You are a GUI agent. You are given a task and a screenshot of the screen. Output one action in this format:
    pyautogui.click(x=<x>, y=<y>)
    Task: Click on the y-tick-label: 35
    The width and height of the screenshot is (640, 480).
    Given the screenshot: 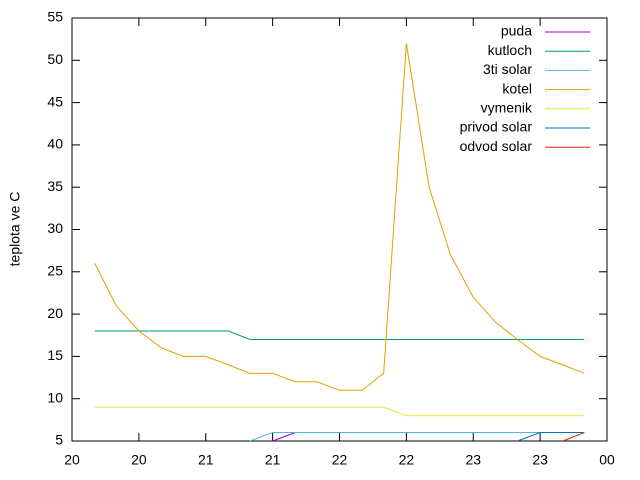 What is the action you would take?
    pyautogui.click(x=55, y=186)
    